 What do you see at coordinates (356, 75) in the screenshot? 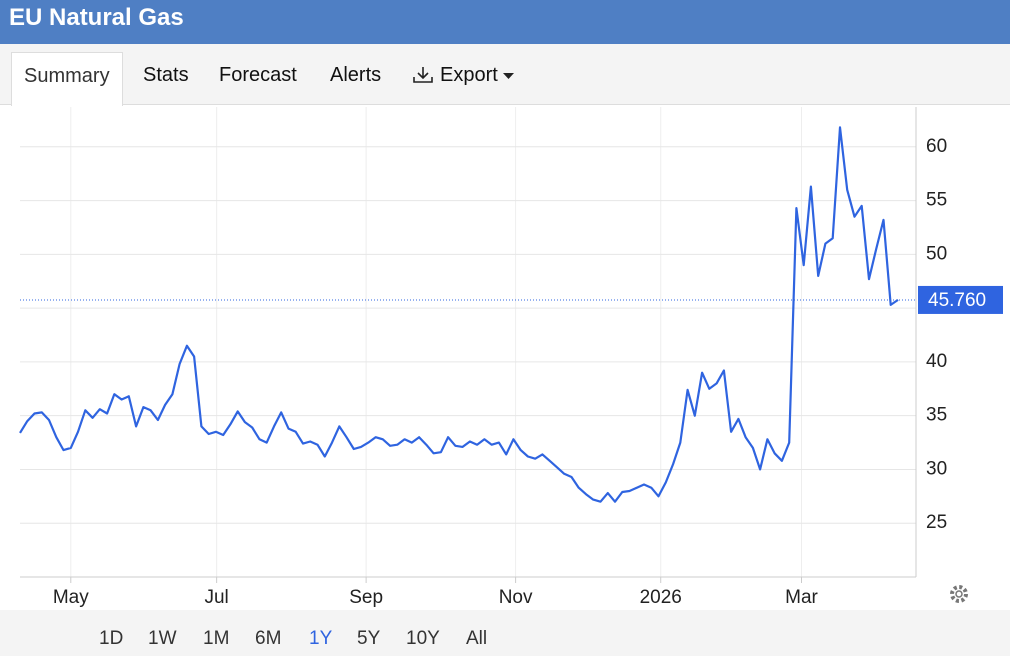
I see `tab: Alerts` at bounding box center [356, 75].